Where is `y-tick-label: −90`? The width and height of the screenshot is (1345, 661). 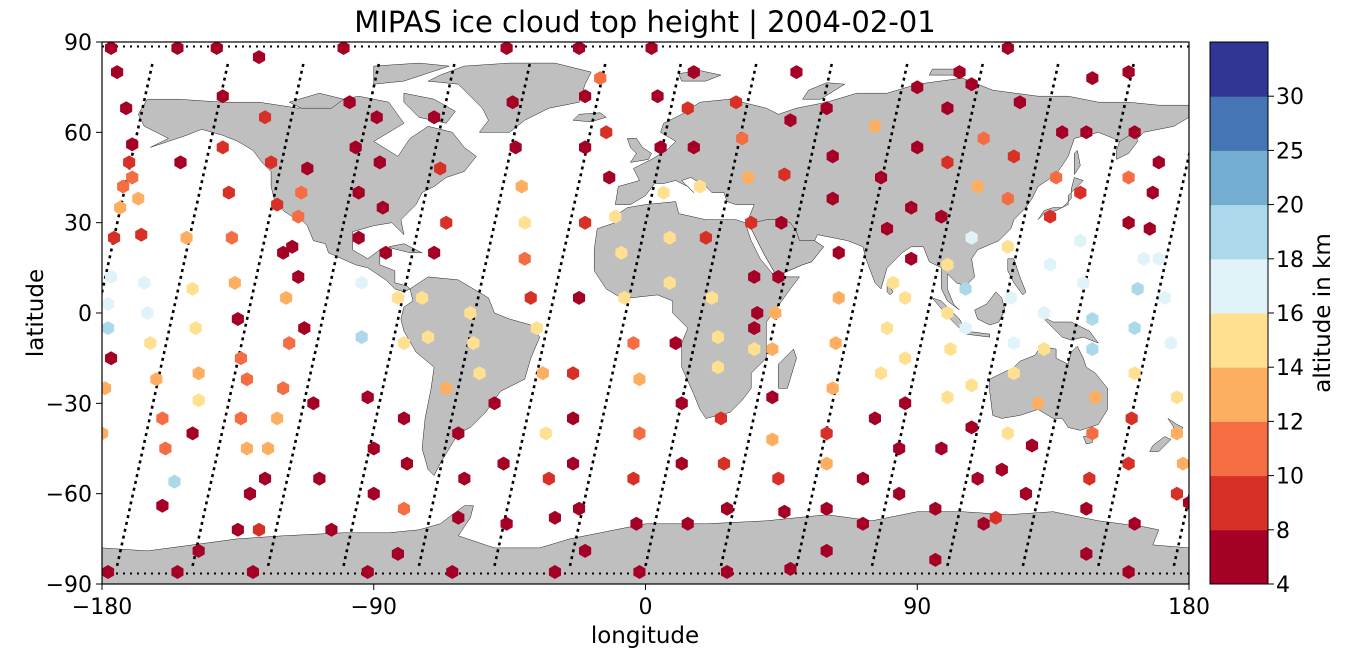
y-tick-label: −90 is located at coordinates (69, 585).